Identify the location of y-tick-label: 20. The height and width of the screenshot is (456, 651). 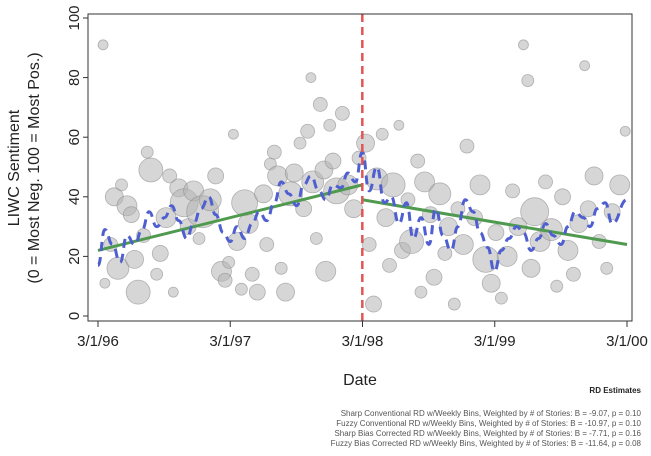
(74, 256).